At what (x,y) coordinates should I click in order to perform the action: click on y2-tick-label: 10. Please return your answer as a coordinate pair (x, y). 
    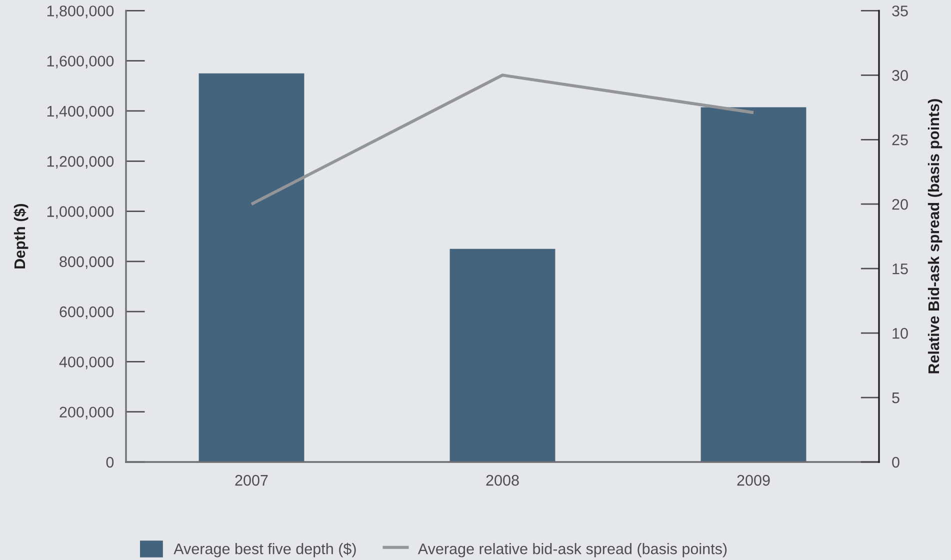
    Looking at the image, I should click on (900, 333).